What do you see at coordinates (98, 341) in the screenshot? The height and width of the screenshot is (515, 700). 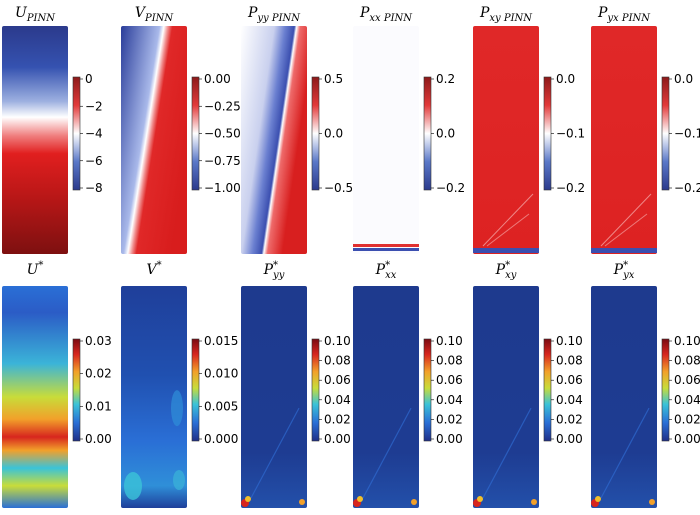 I see `colorbar-tick-label: 0.03` at bounding box center [98, 341].